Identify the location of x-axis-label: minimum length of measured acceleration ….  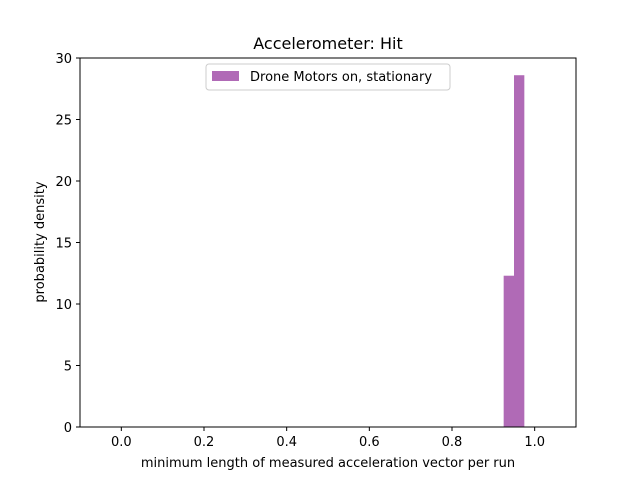
(328, 463).